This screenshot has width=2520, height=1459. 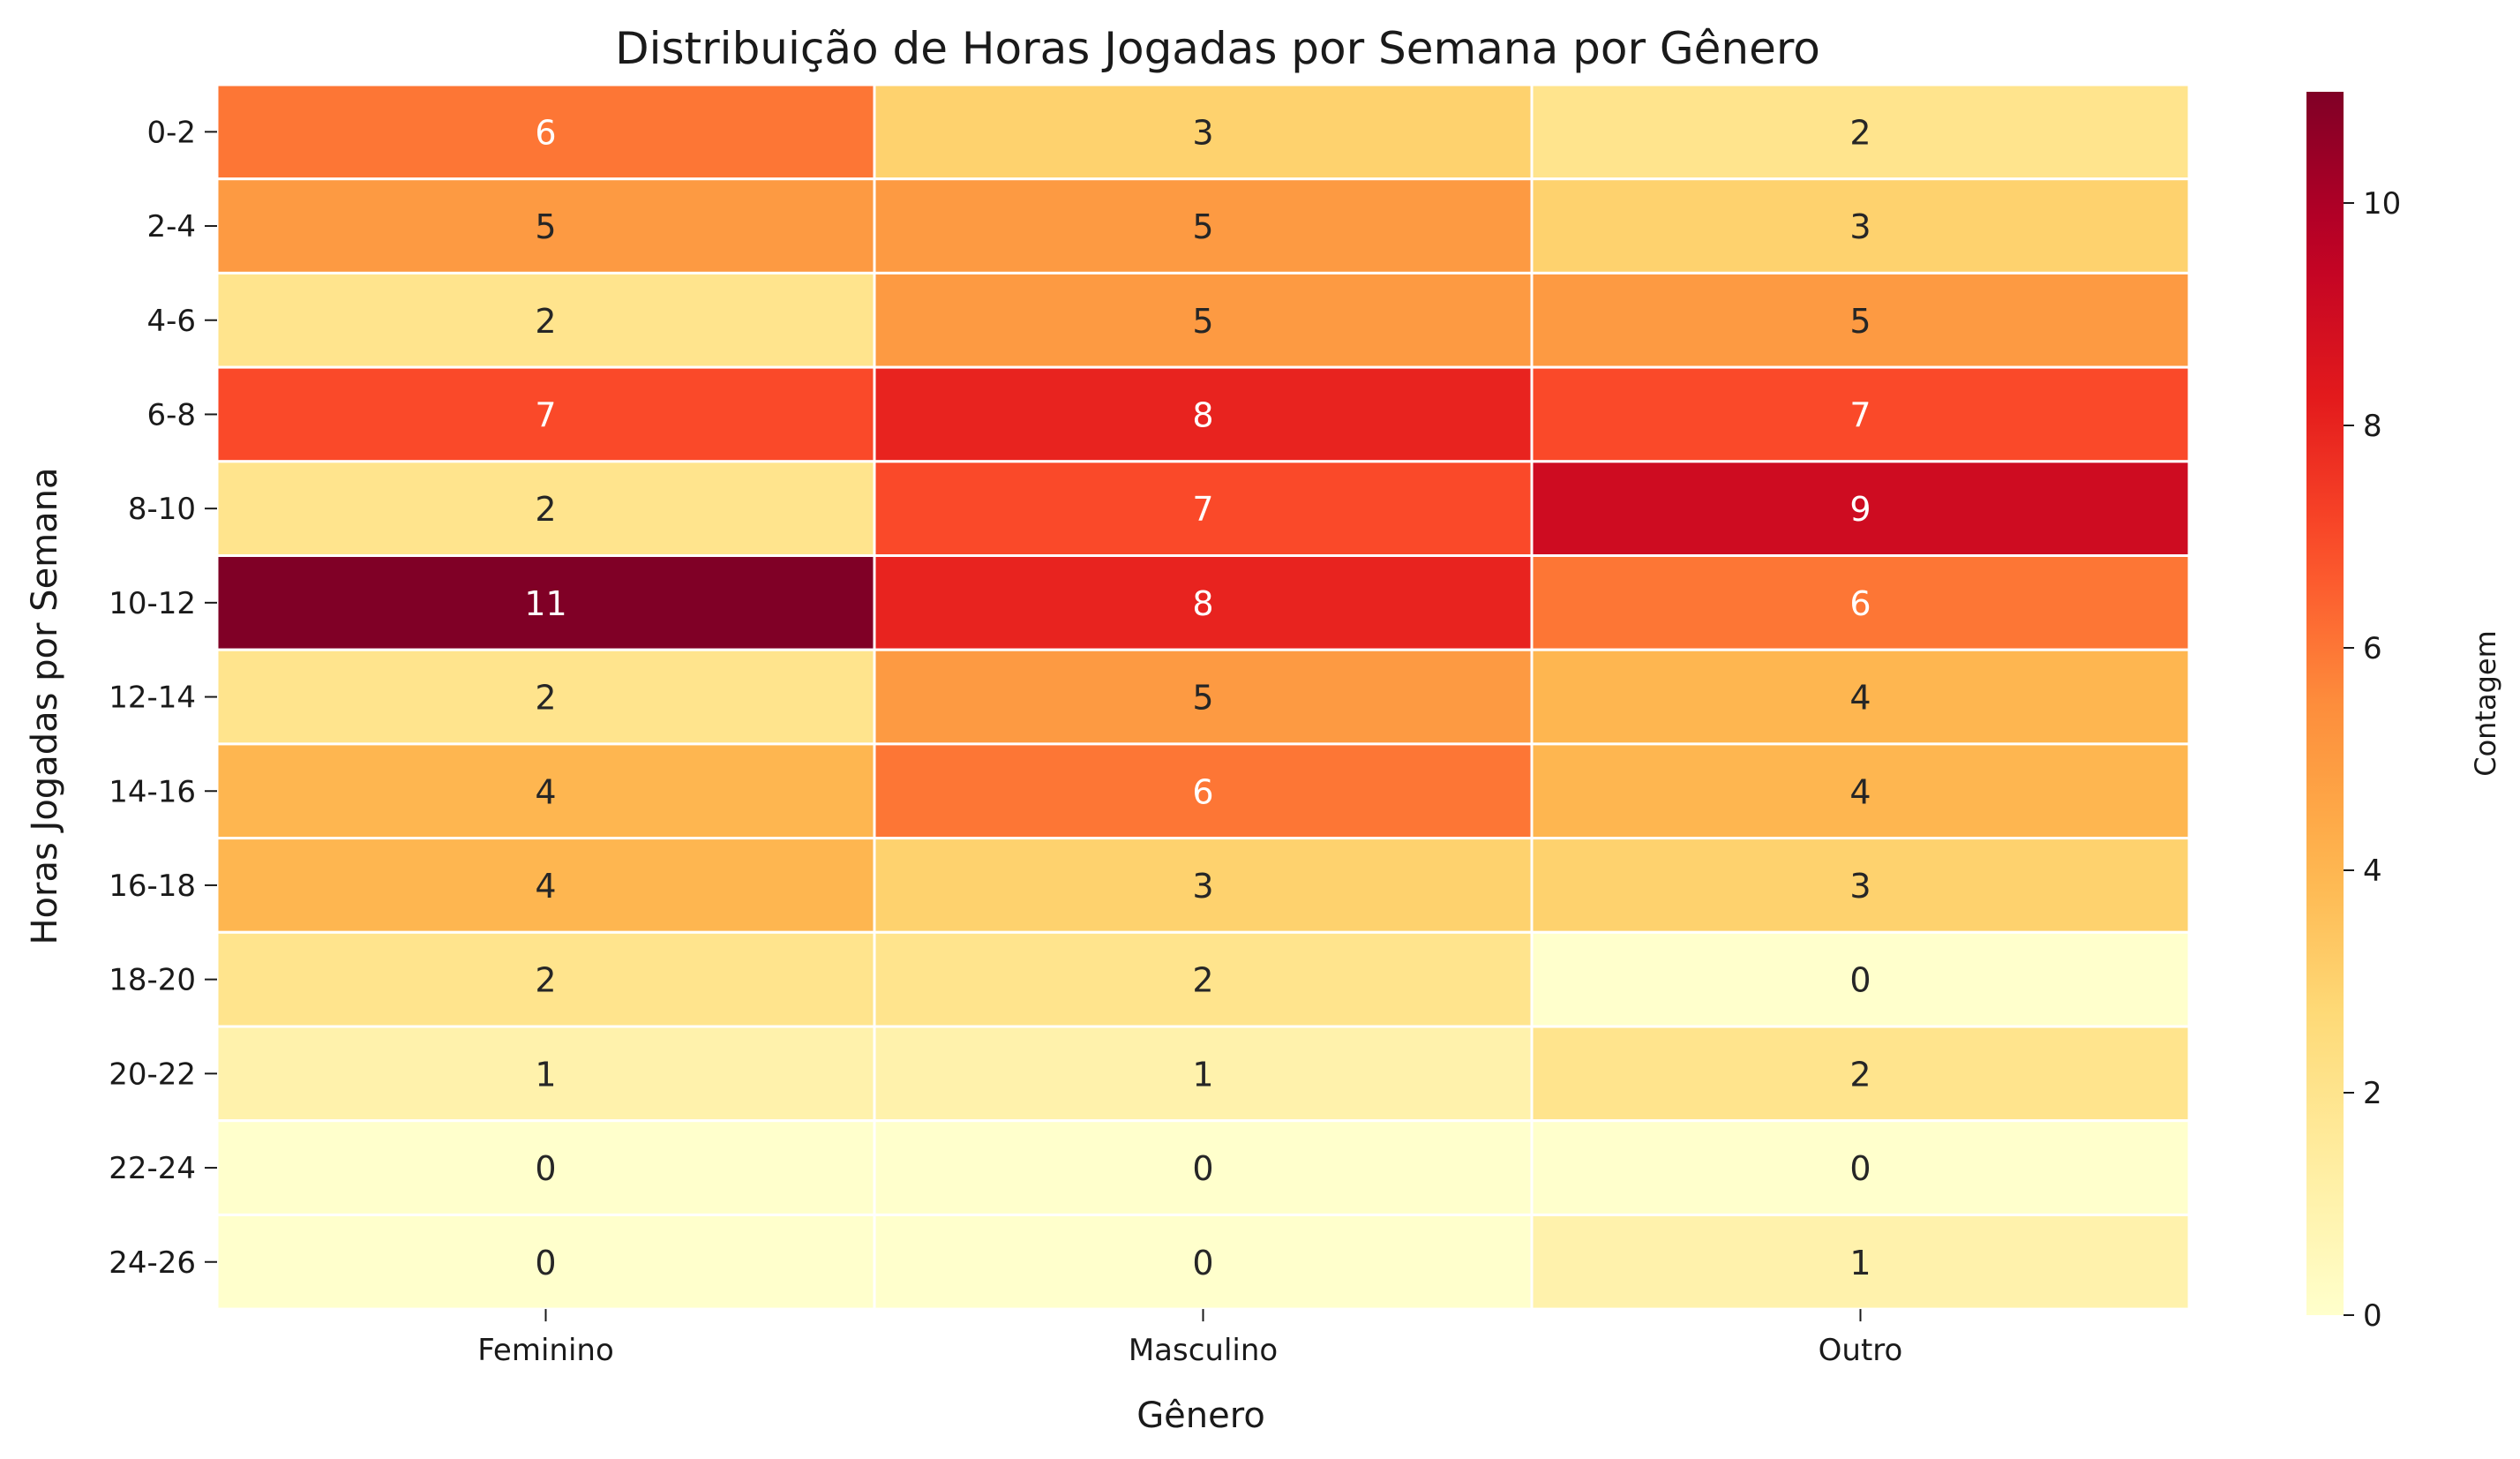 What do you see at coordinates (152, 791) in the screenshot?
I see `y-tick-label: 14-16` at bounding box center [152, 791].